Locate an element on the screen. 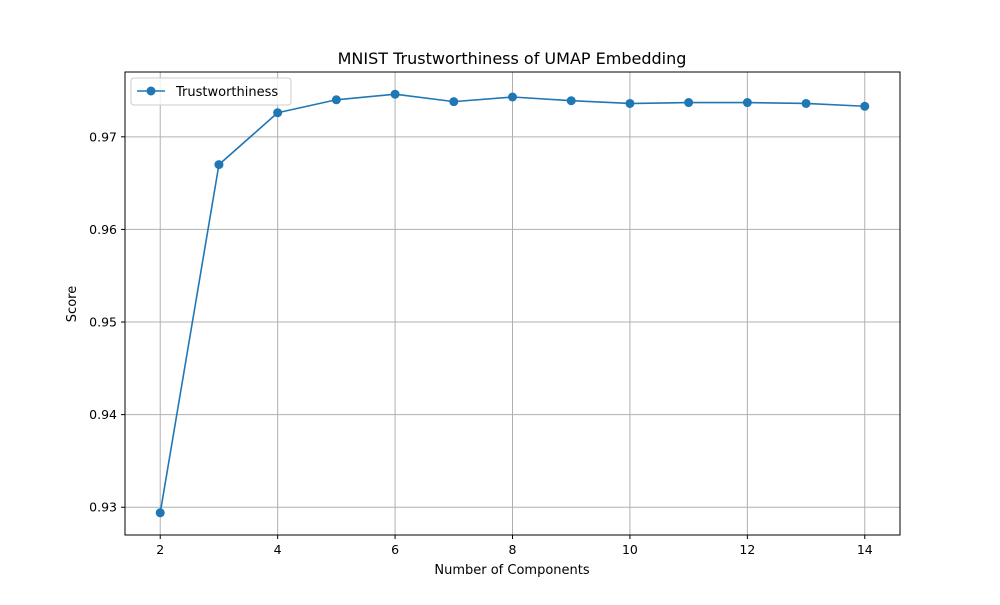 The image size is (1000, 605). y-axis-label: Score is located at coordinates (72, 304).